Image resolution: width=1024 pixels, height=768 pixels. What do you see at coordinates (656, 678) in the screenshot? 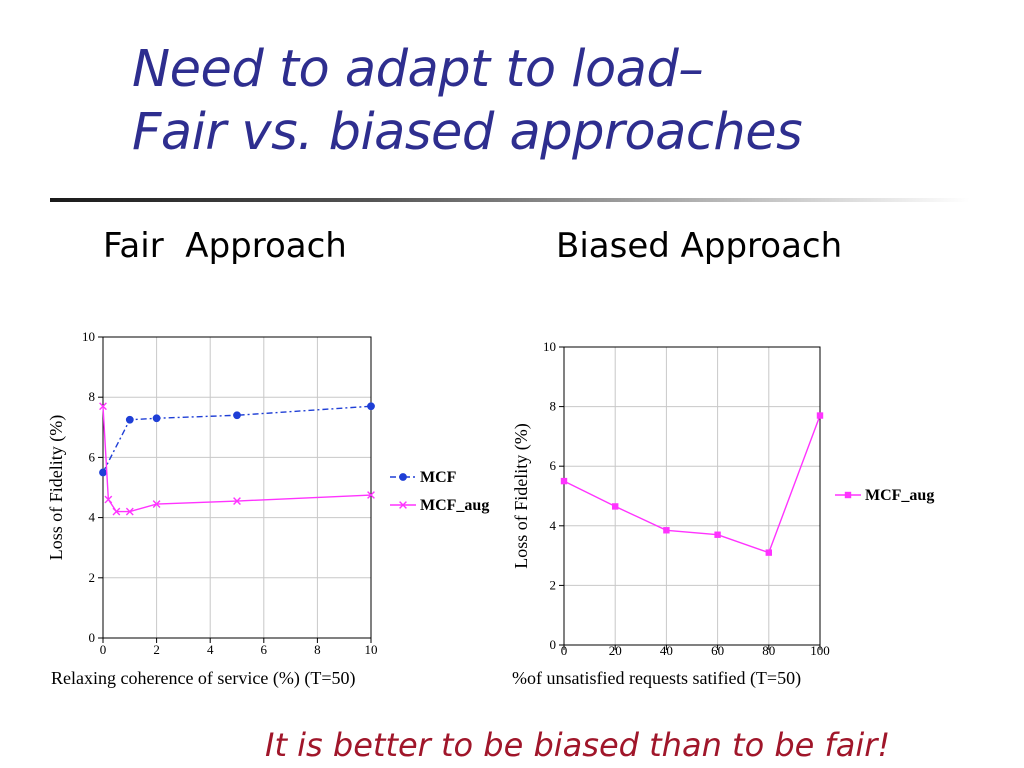
I see `x-axis-label: %of unsatisfied requests satified (T=50)` at bounding box center [656, 678].